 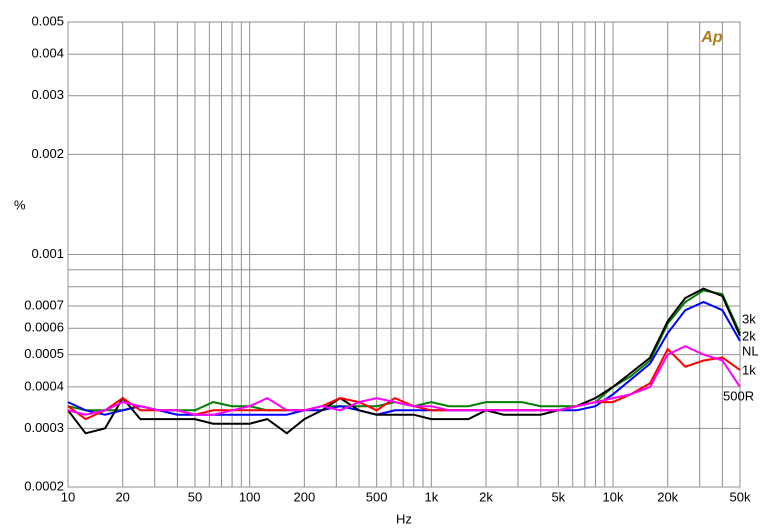 What do you see at coordinates (47, 20) in the screenshot?
I see `y-tick-label: 0.005` at bounding box center [47, 20].